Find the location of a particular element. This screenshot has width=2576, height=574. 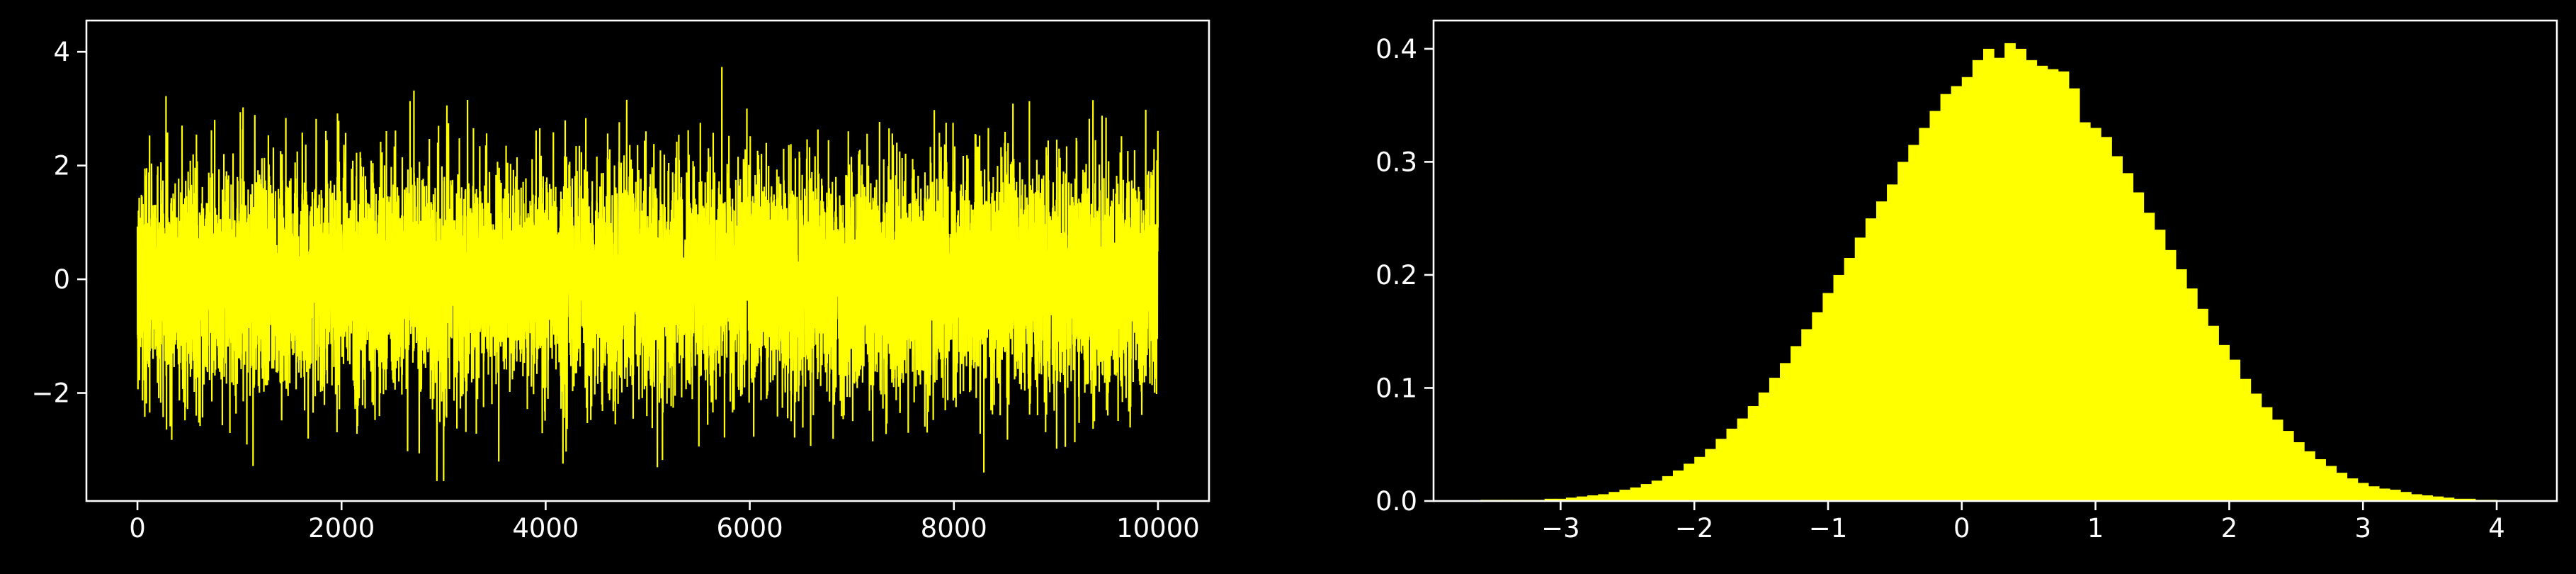

time-series-x-tick-label: 4000 is located at coordinates (545, 528).